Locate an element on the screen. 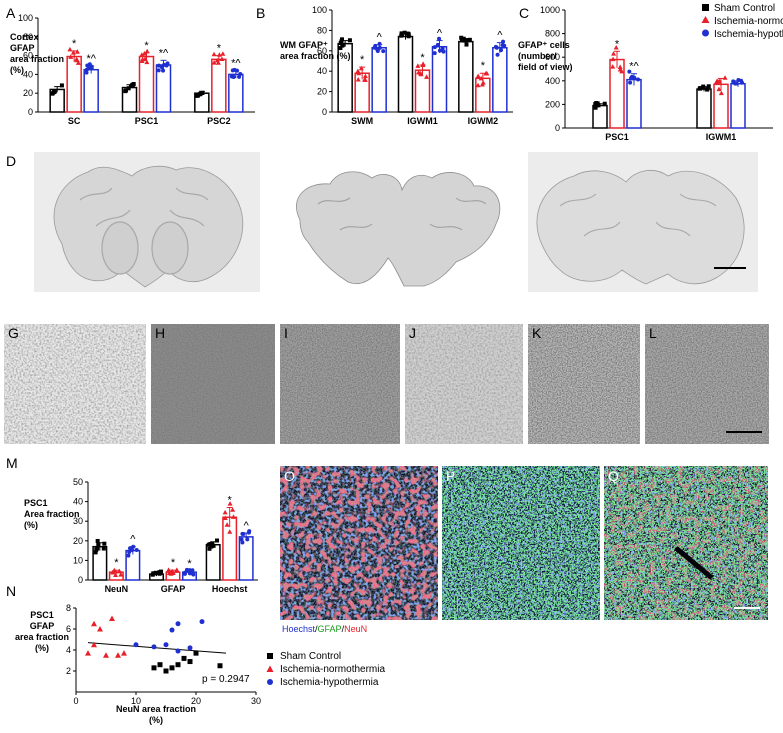 Image resolution: width=783 pixels, height=733 pixels. y-tick-label: 40 is located at coordinates (322, 71).